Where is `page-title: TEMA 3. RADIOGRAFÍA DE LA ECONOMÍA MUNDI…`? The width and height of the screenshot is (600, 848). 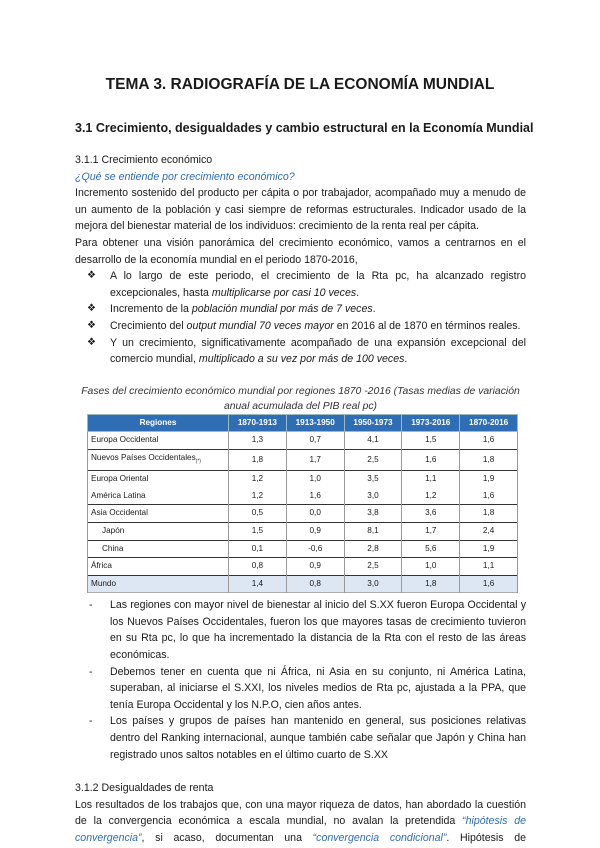
page-title: TEMA 3. RADIOGRAFÍA DE LA ECONOMÍA MUNDI… is located at coordinates (300, 84).